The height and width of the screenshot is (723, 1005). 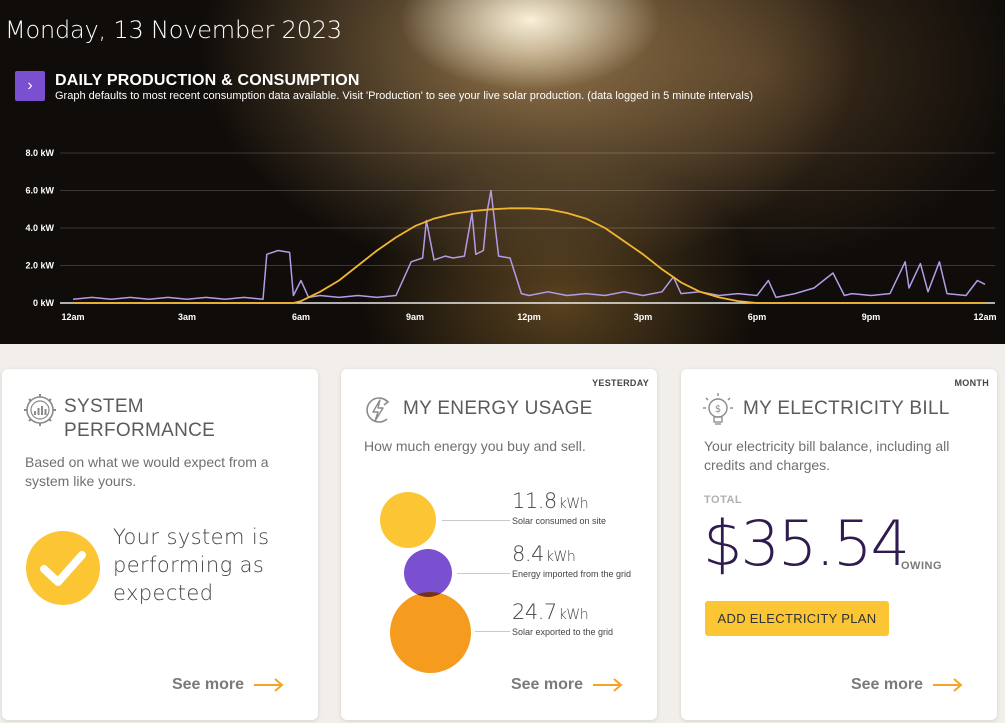 I want to click on page-date: Monday, 13 November 2023, so click(x=173, y=30).